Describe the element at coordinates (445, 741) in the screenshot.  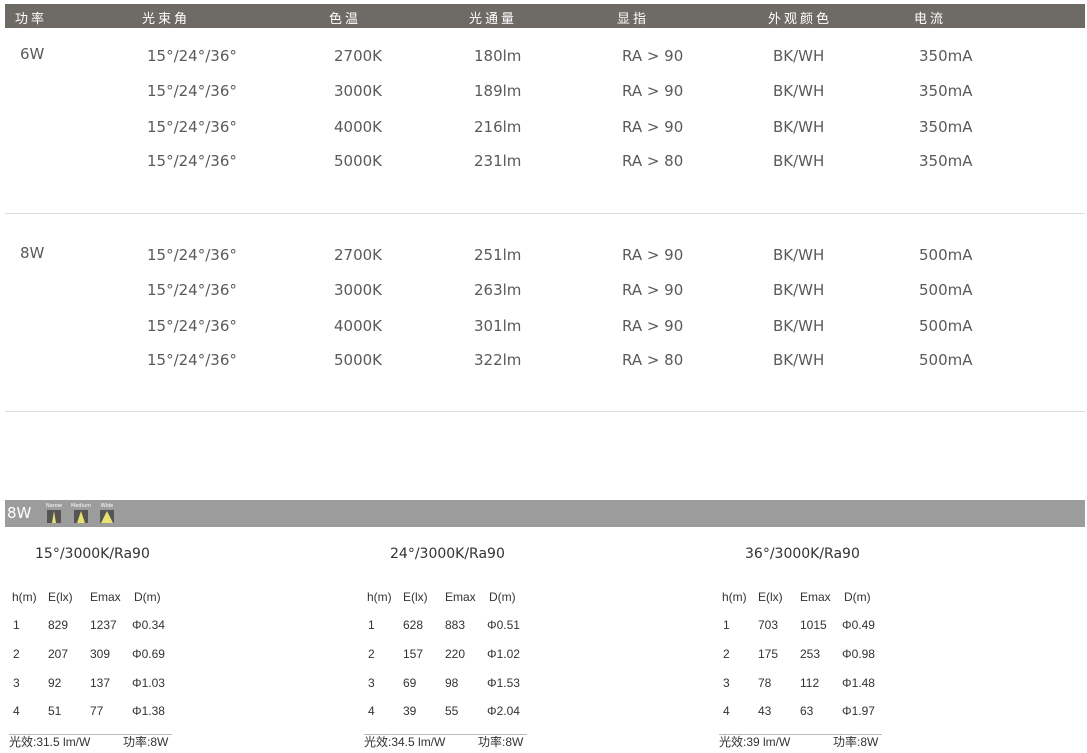
I see `table-footer: 光效:34.5 lm/W 功率:8W` at that location.